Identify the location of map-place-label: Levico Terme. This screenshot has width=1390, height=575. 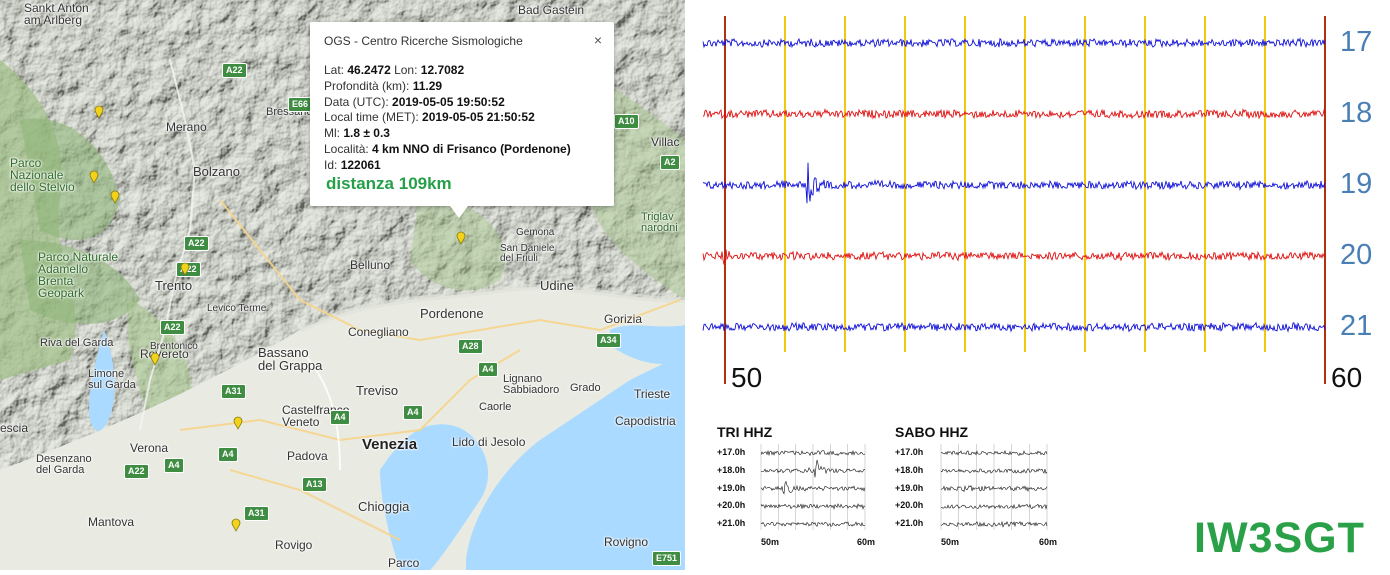
(237, 308).